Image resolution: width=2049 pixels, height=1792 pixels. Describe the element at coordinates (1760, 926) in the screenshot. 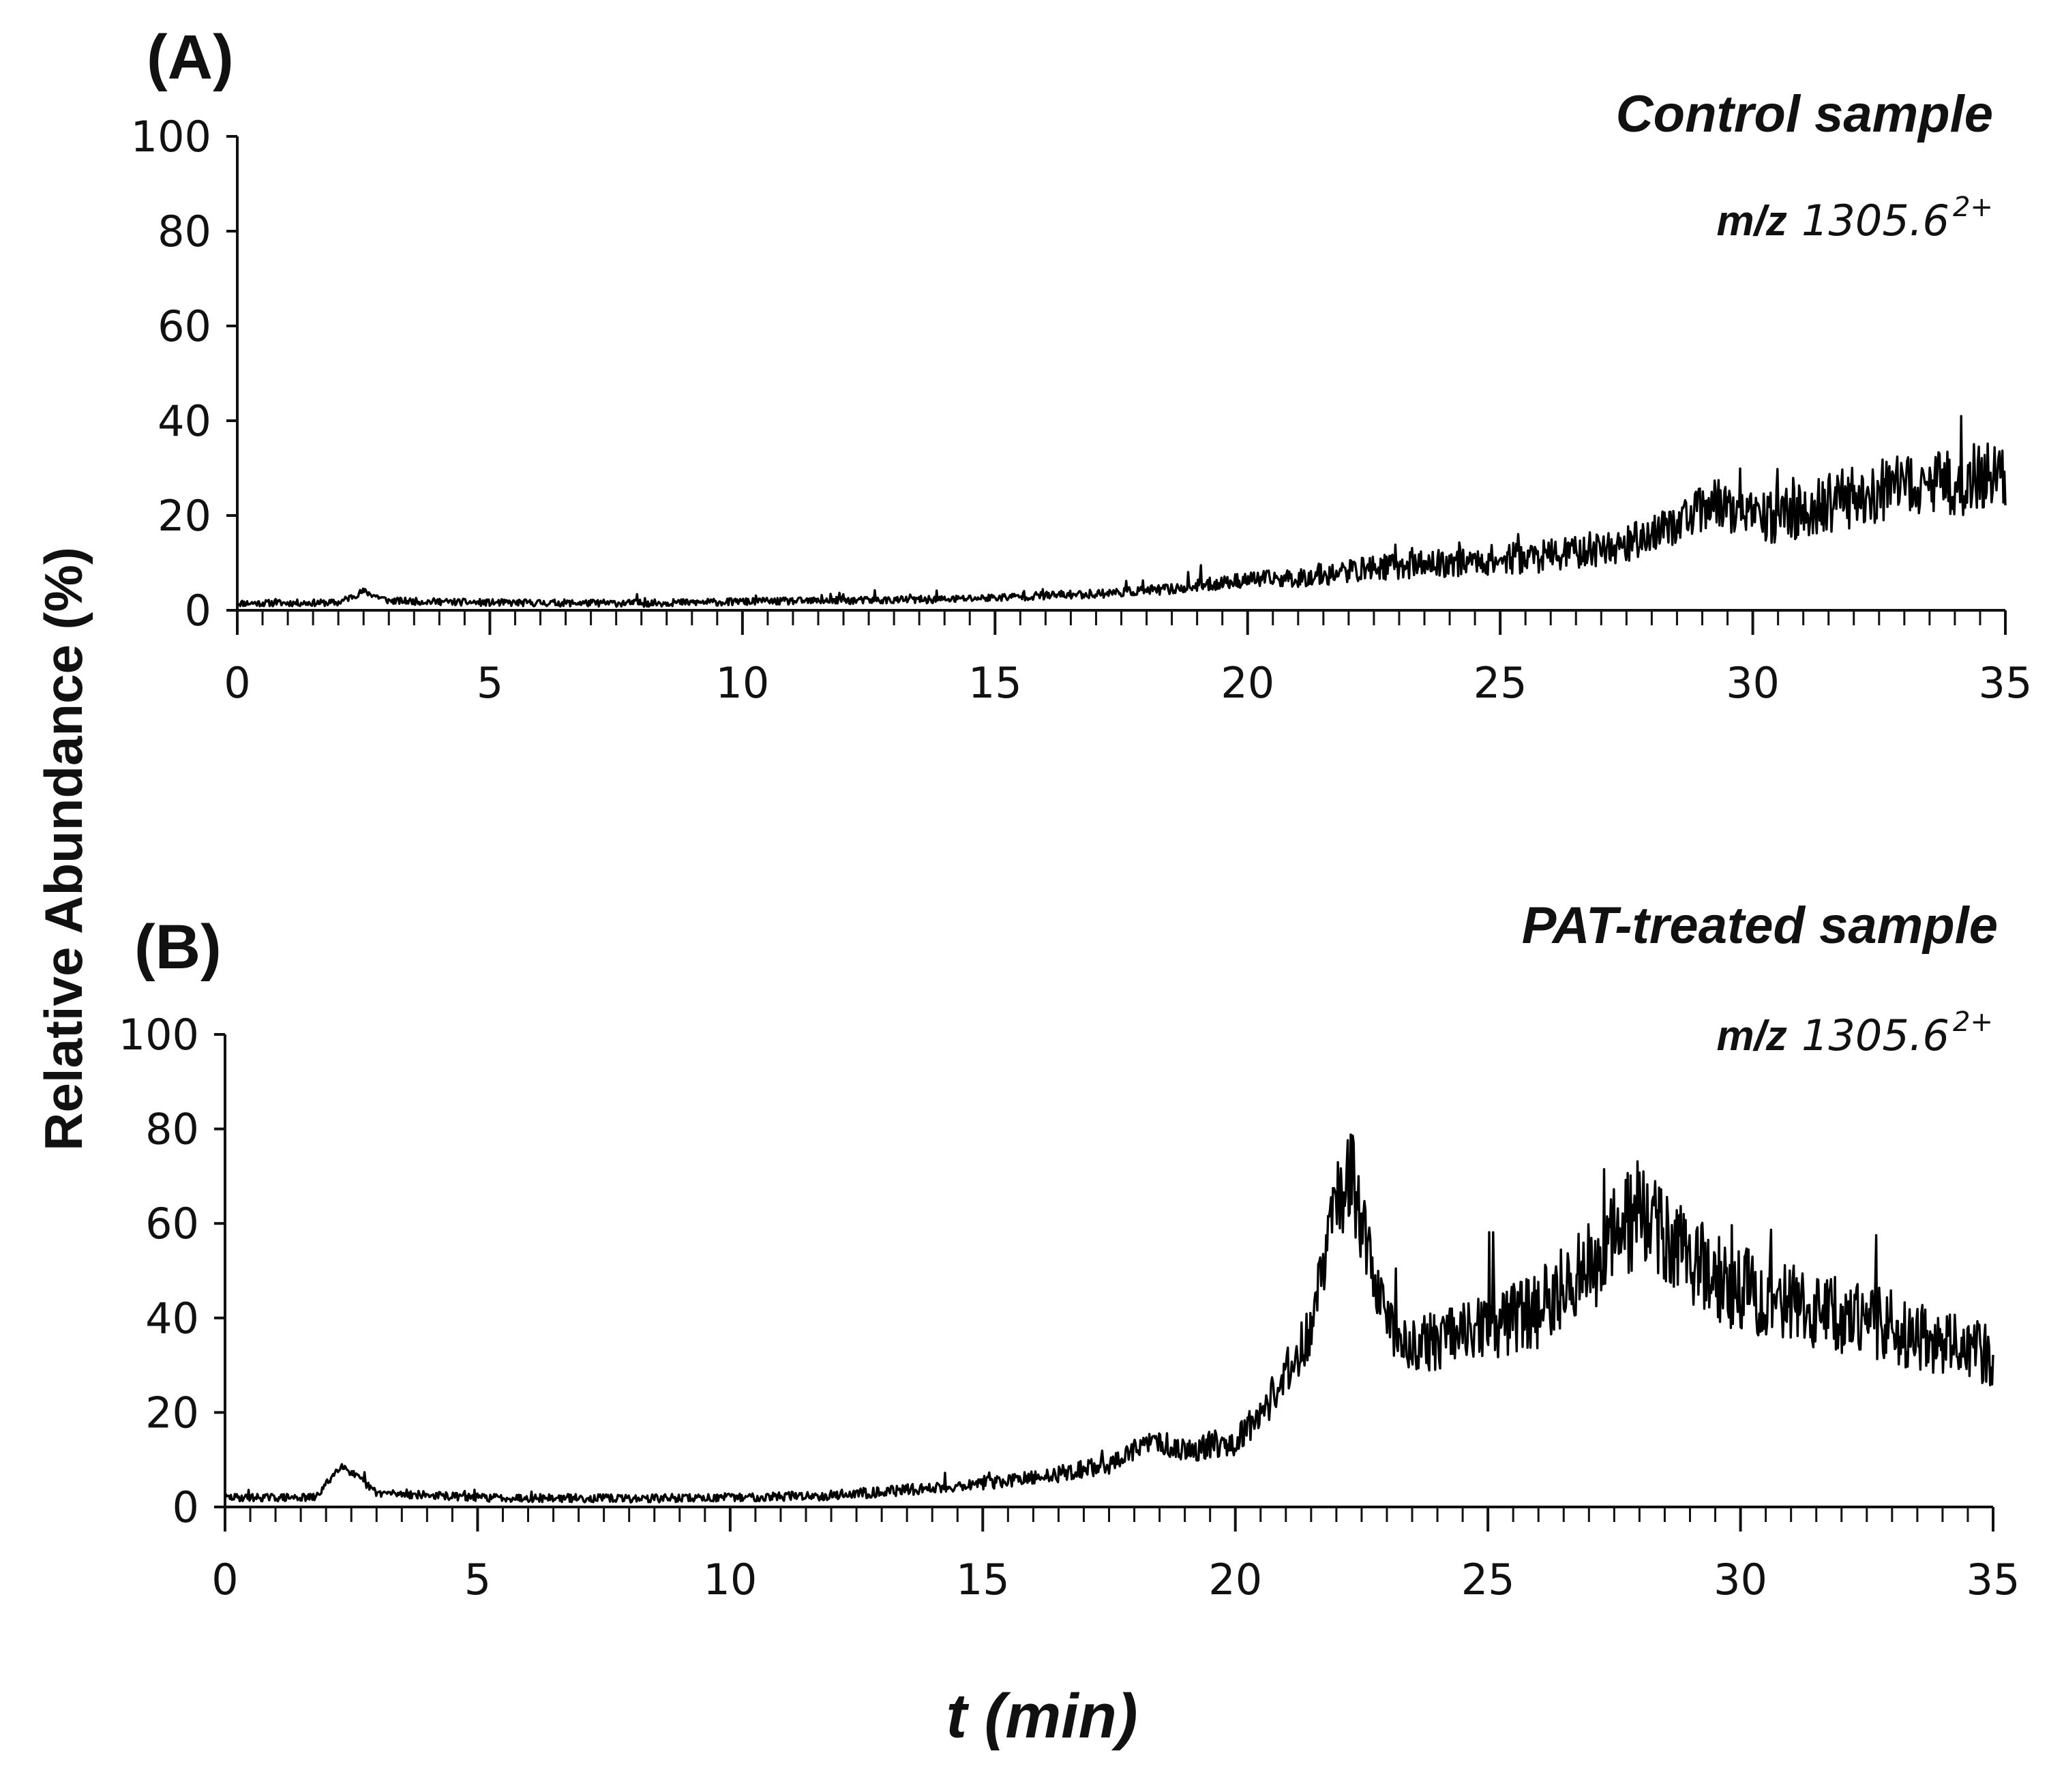

I see `panel-b-title: PAT-treated sample` at that location.